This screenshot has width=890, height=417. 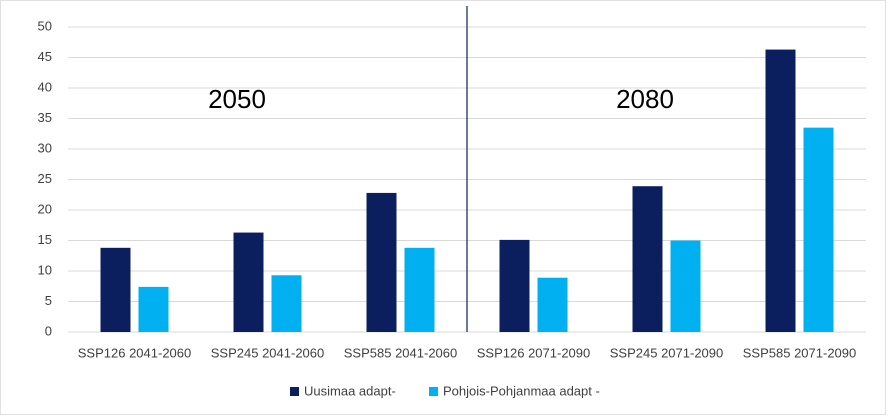 What do you see at coordinates (134, 352) in the screenshot?
I see `x-tick-label: SSP126 2041-2060` at bounding box center [134, 352].